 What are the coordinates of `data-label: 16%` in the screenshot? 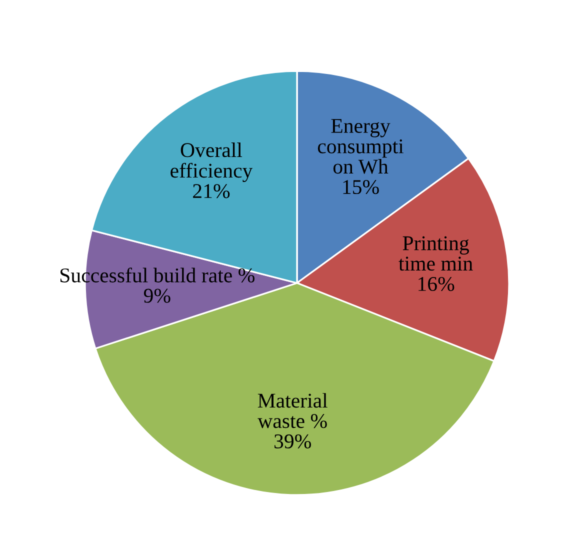 It's located at (436, 284).